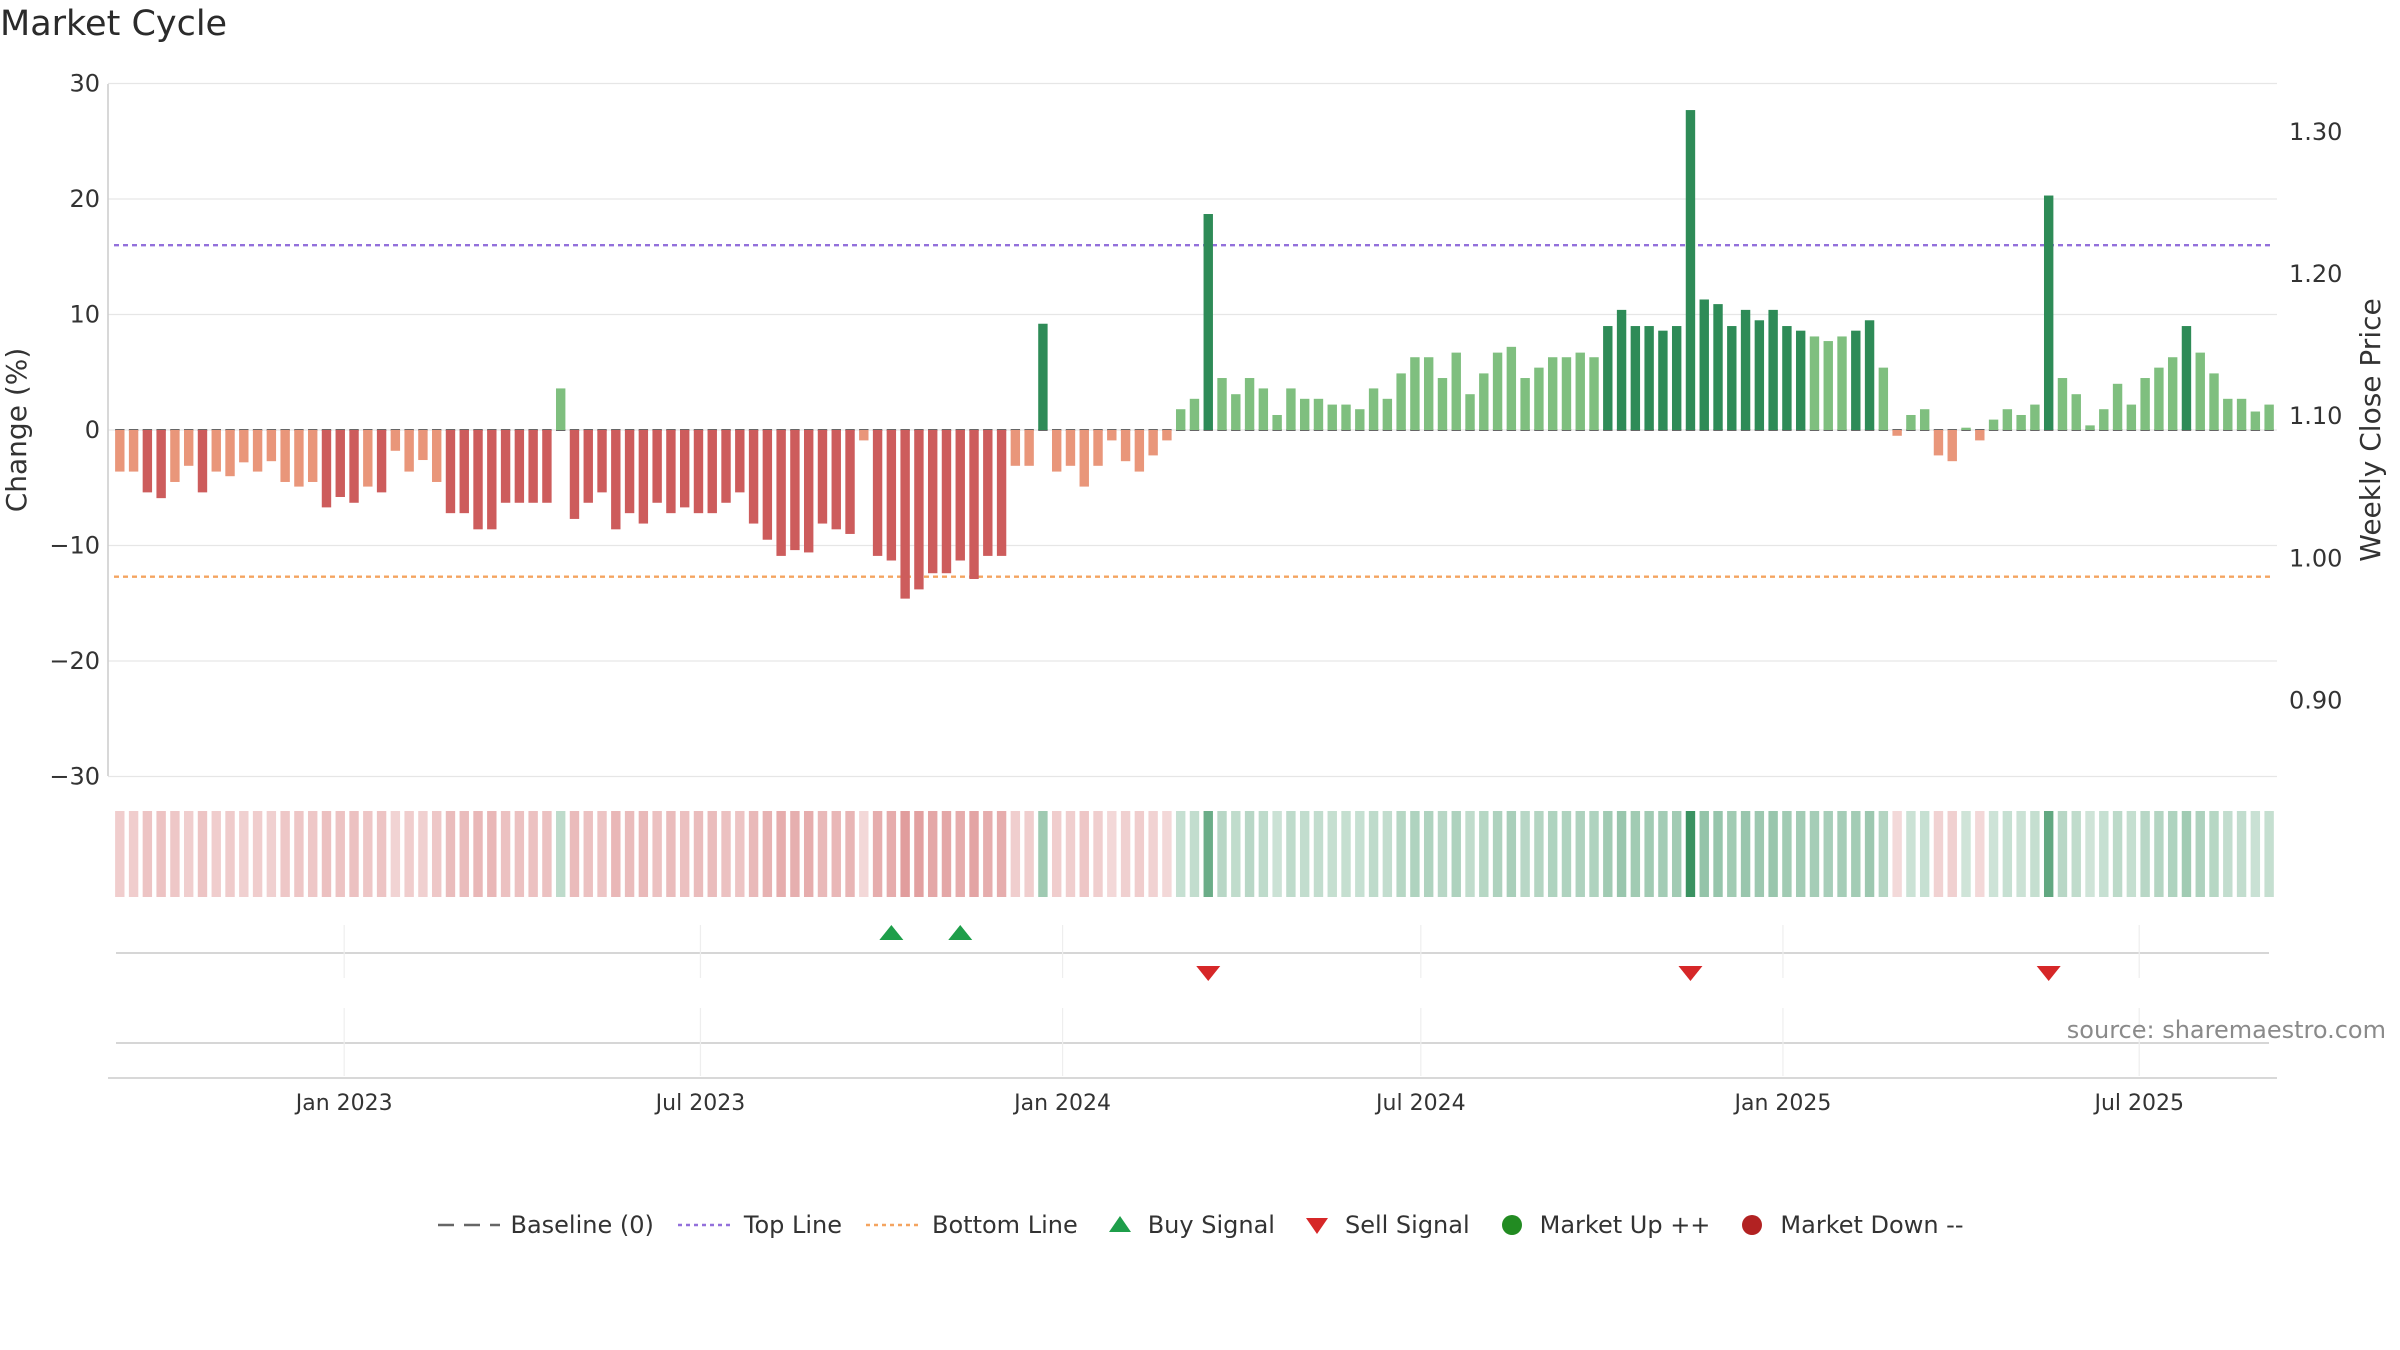  What do you see at coordinates (1848, 1225) in the screenshot?
I see `legend-item-market-down: Market Down --` at bounding box center [1848, 1225].